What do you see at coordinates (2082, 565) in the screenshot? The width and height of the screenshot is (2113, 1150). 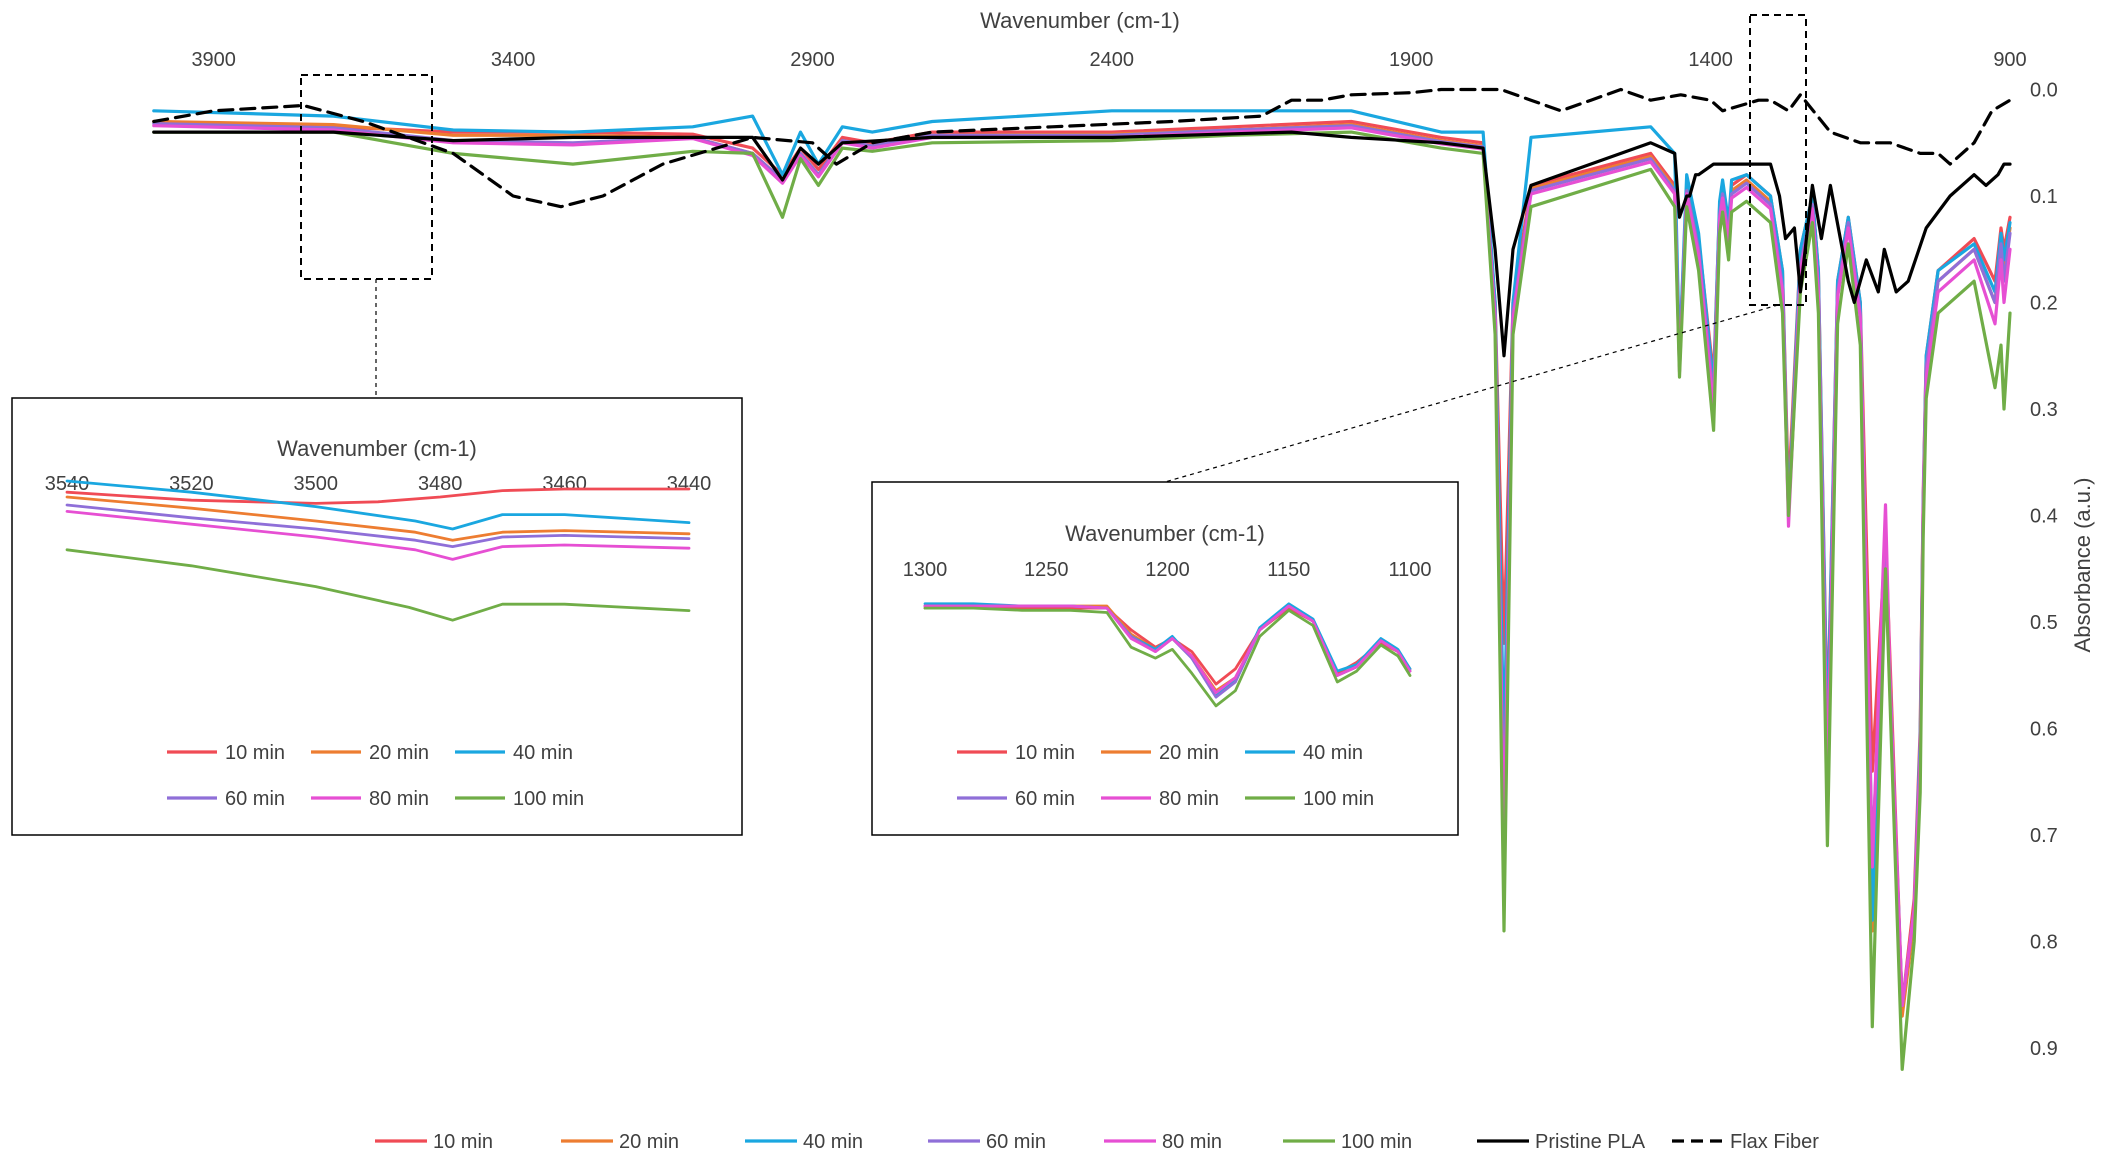 I see `y-axis-title: Absorbance (a.u.)` at bounding box center [2082, 565].